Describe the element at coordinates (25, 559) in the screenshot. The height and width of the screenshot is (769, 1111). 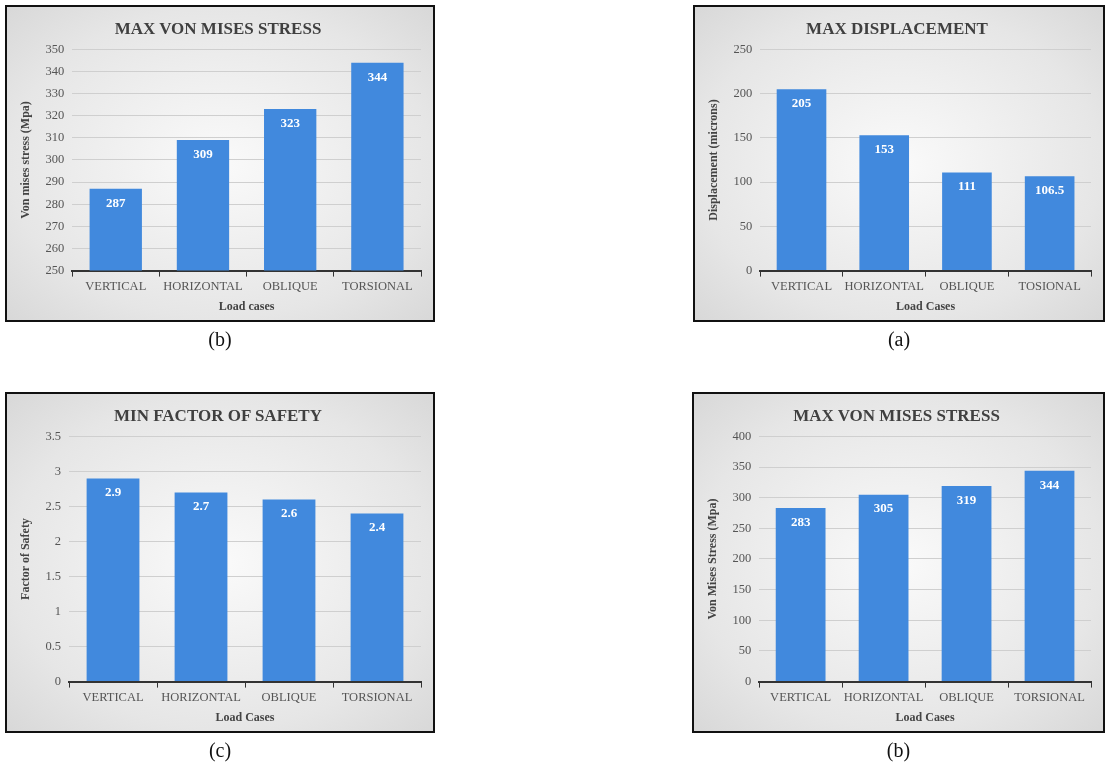
I see `y-axis-title: Factor of Safety` at that location.